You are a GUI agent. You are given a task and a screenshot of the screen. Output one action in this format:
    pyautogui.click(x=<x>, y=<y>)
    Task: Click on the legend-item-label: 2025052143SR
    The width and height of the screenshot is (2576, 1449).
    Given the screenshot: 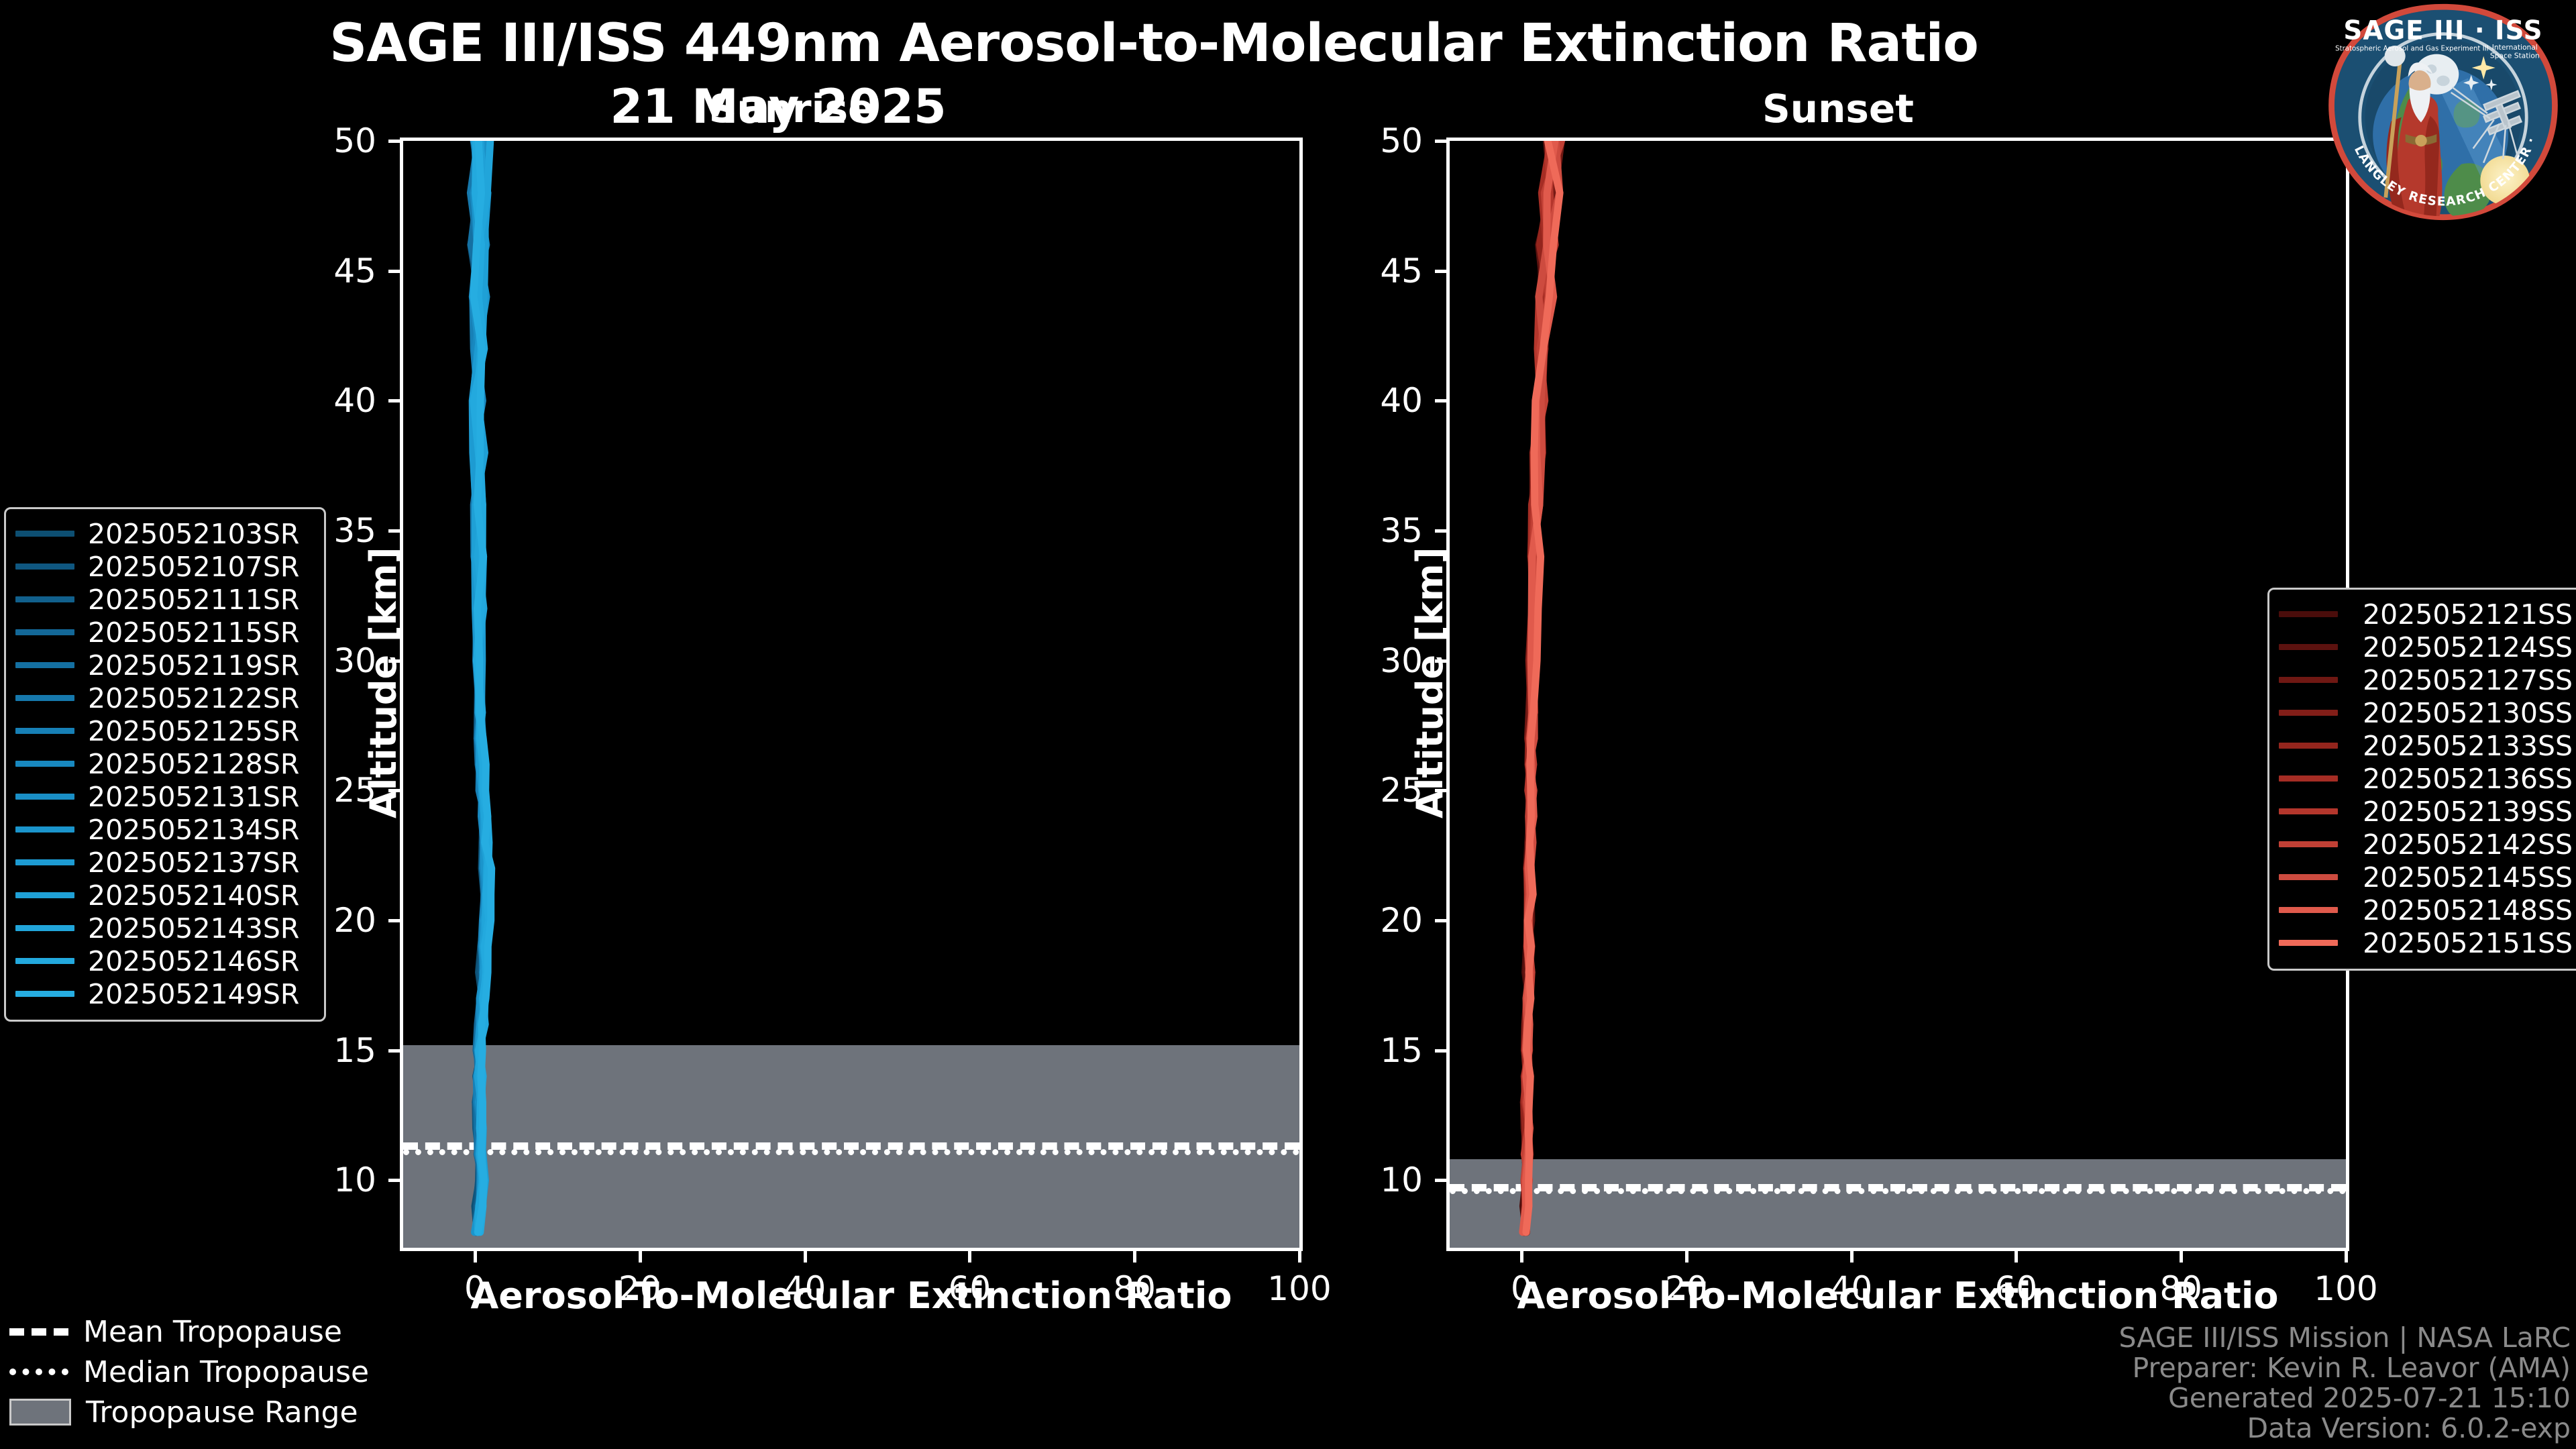 What is the action you would take?
    pyautogui.click(x=194, y=928)
    